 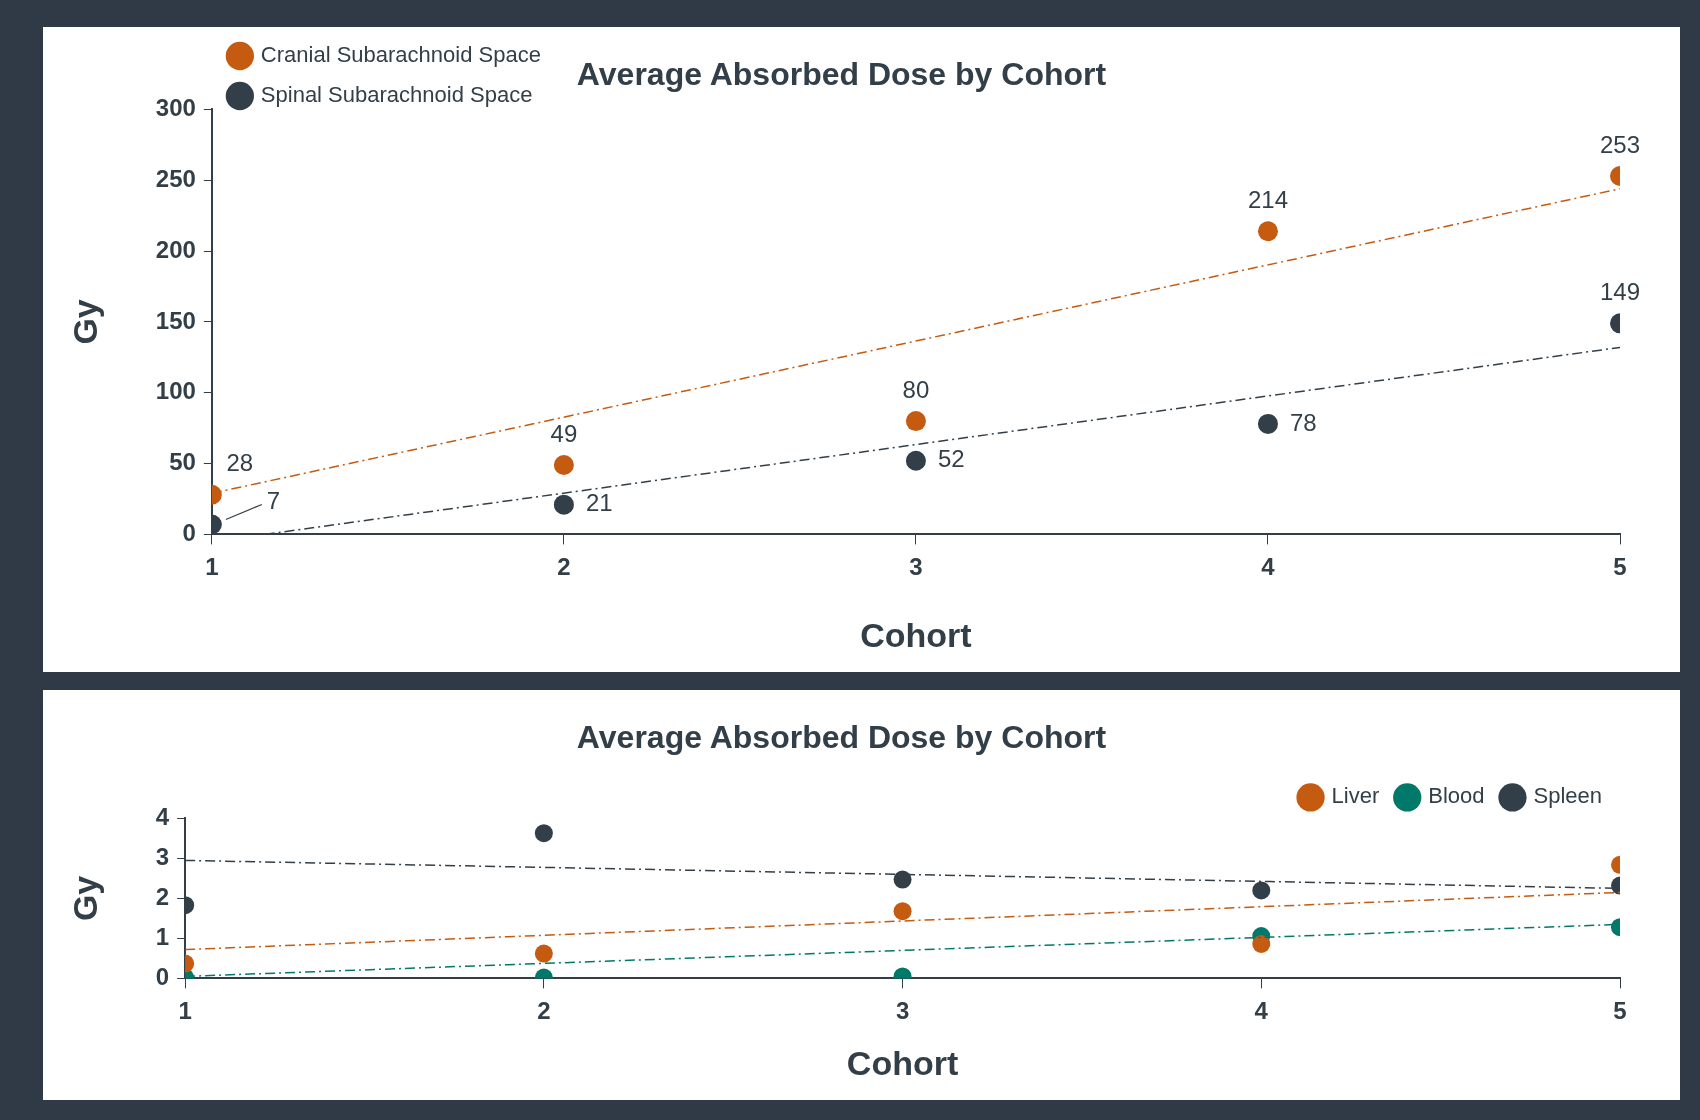 I want to click on y-tick-label: 3, so click(x=162, y=857).